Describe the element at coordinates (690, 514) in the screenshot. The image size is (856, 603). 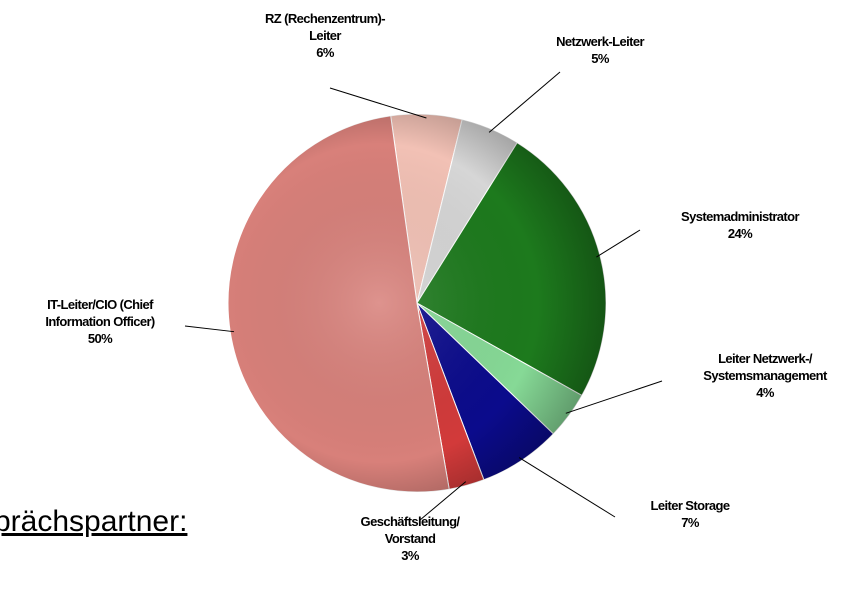
I see `slice-label: Leiter Storage 7%` at that location.